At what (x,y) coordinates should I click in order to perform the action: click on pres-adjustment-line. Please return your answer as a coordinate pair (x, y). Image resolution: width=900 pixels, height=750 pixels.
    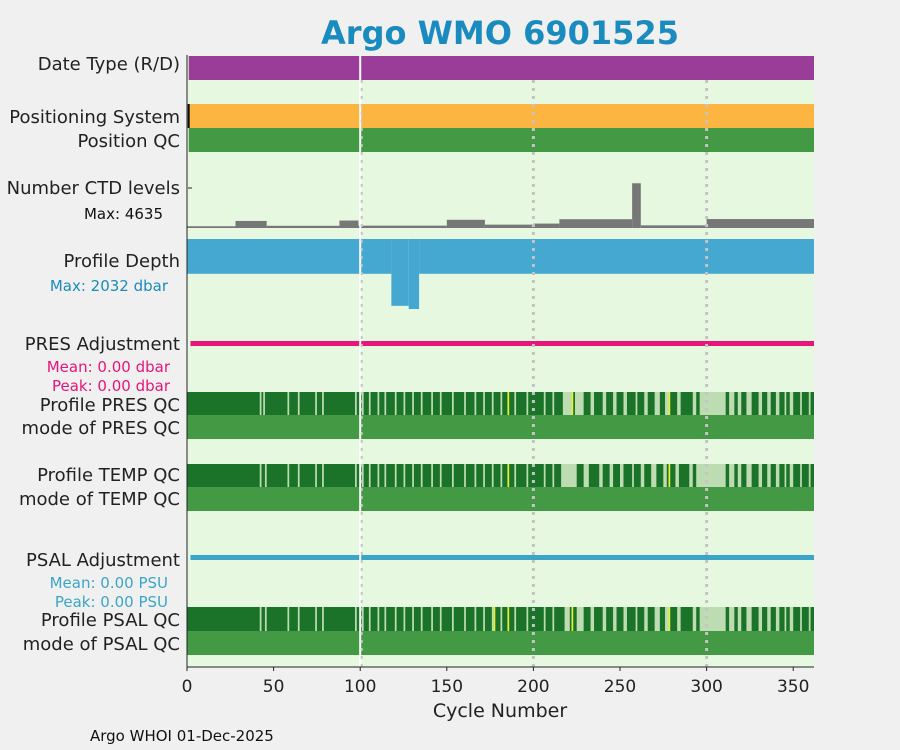
    Looking at the image, I should click on (502, 343).